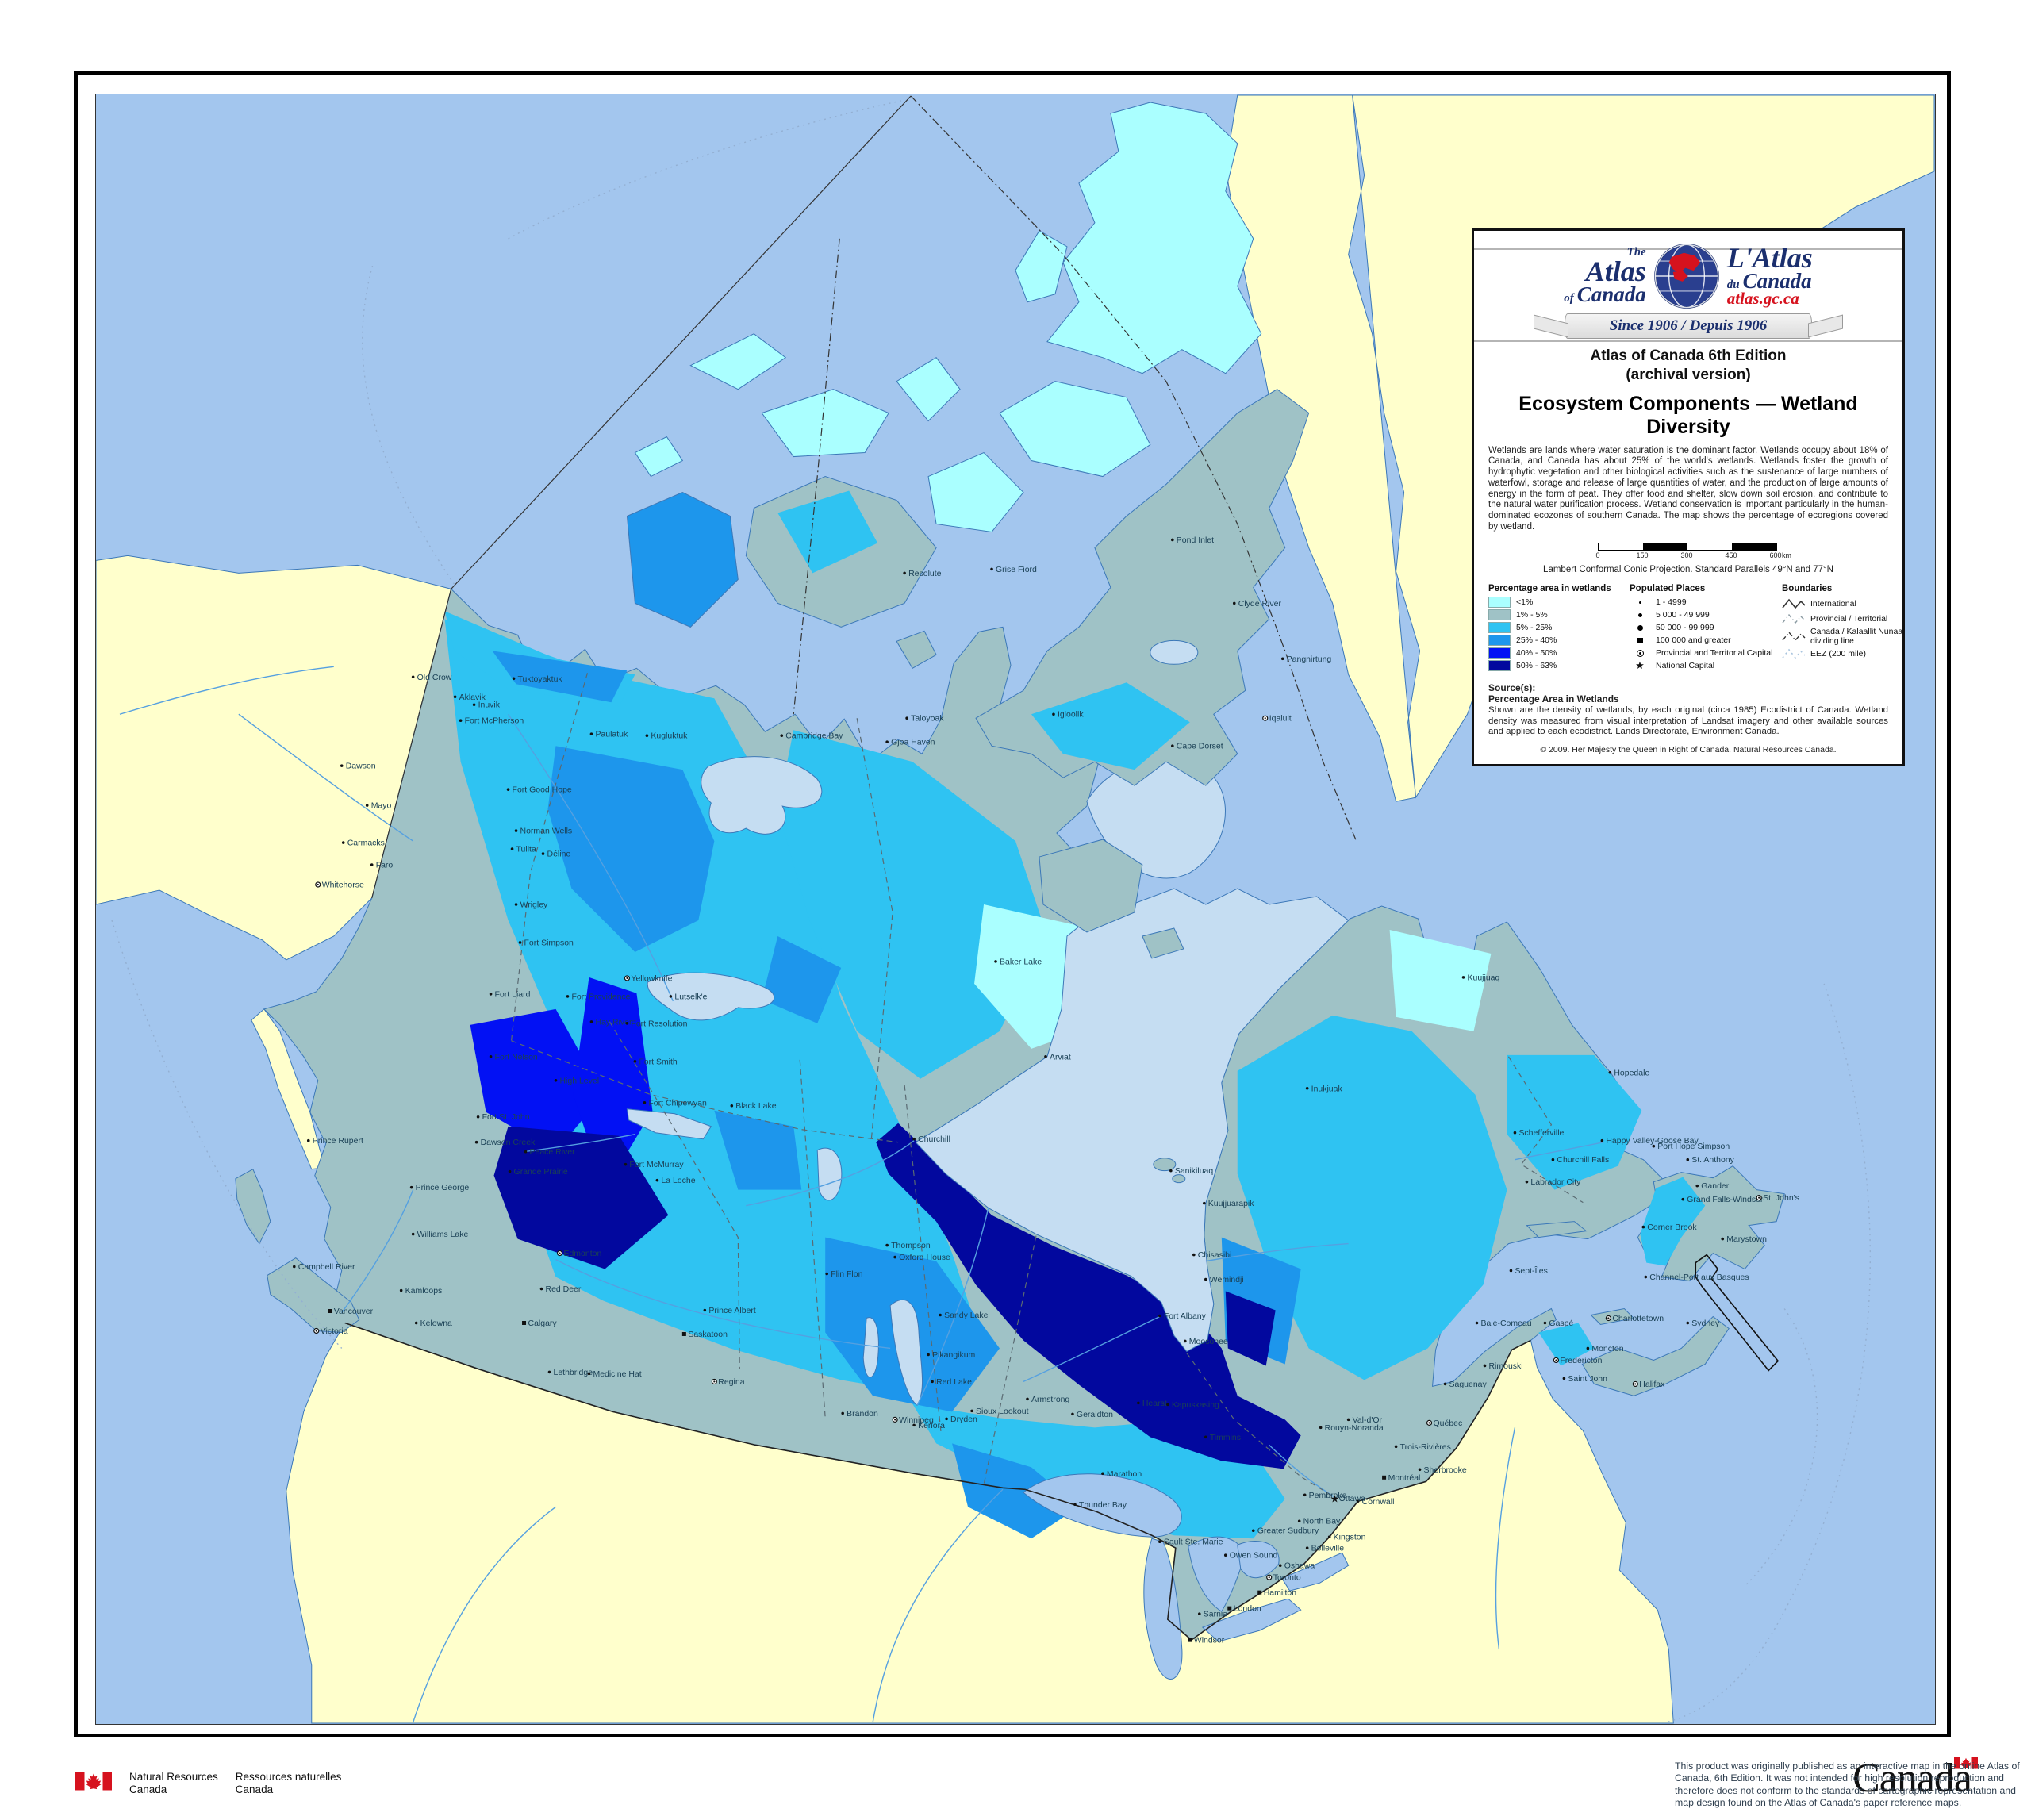 The image size is (2031, 1820). What do you see at coordinates (911, 1246) in the screenshot?
I see `place-label: Thompson` at bounding box center [911, 1246].